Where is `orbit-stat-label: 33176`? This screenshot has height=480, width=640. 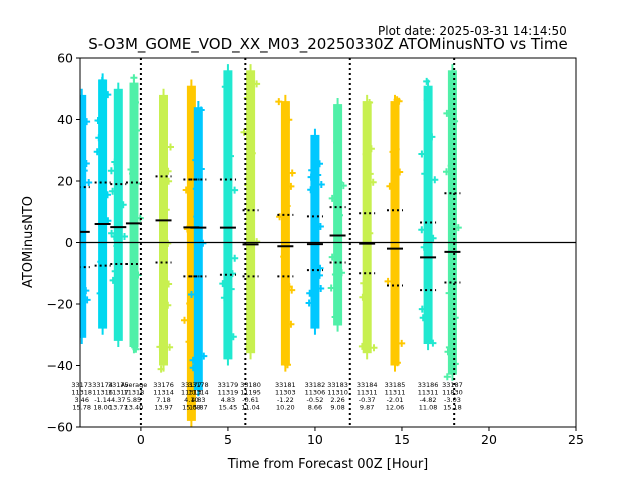 orbit-stat-label: 33176 is located at coordinates (163, 385).